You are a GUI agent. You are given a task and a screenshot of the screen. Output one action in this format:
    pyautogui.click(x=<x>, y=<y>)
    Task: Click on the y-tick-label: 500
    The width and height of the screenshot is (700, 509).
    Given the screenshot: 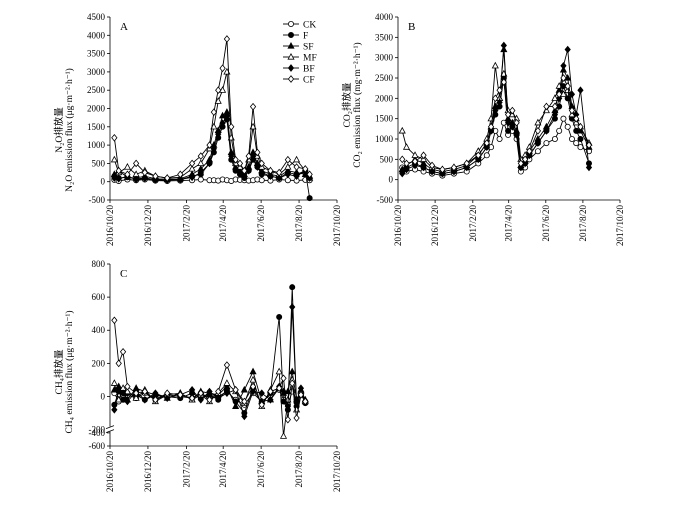 What is the action you would take?
    pyautogui.click(x=387, y=159)
    